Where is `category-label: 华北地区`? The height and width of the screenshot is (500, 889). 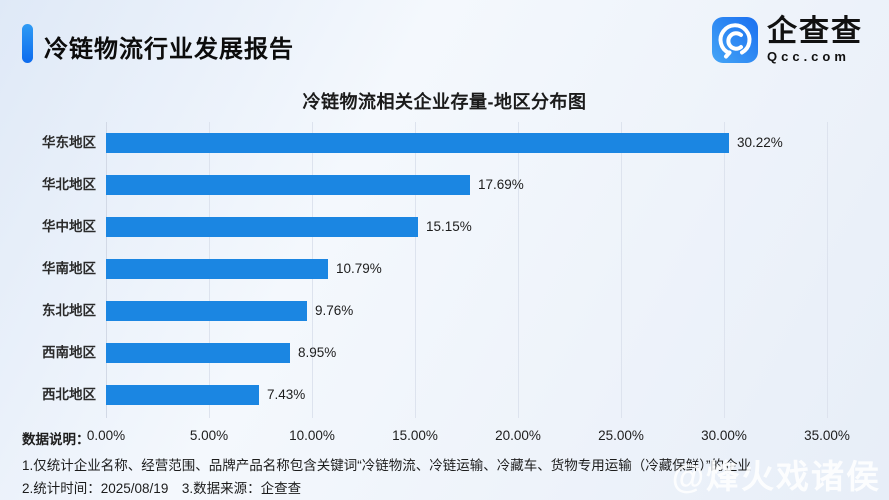
category-label: 华北地区 is located at coordinates (69, 184).